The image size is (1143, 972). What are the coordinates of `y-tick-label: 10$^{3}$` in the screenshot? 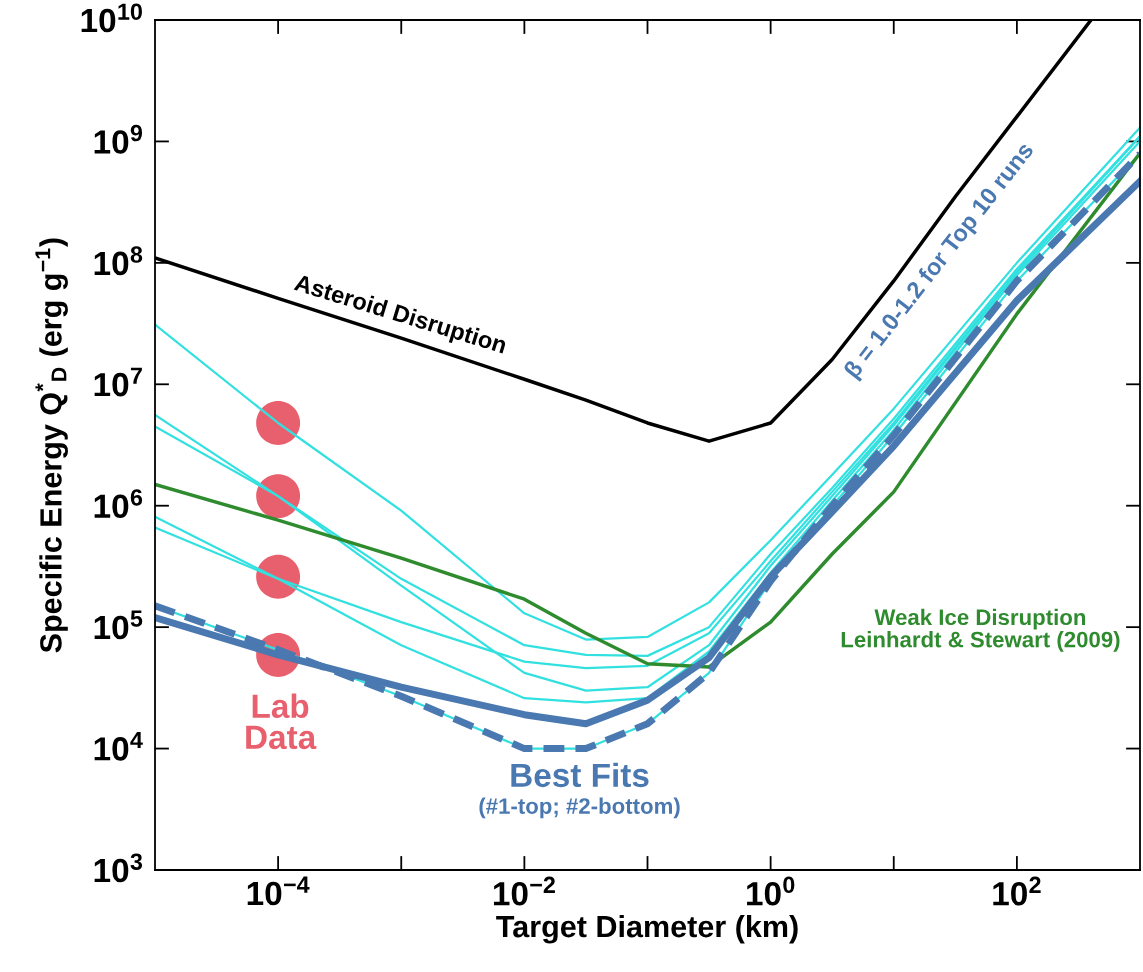 It's located at (118, 868).